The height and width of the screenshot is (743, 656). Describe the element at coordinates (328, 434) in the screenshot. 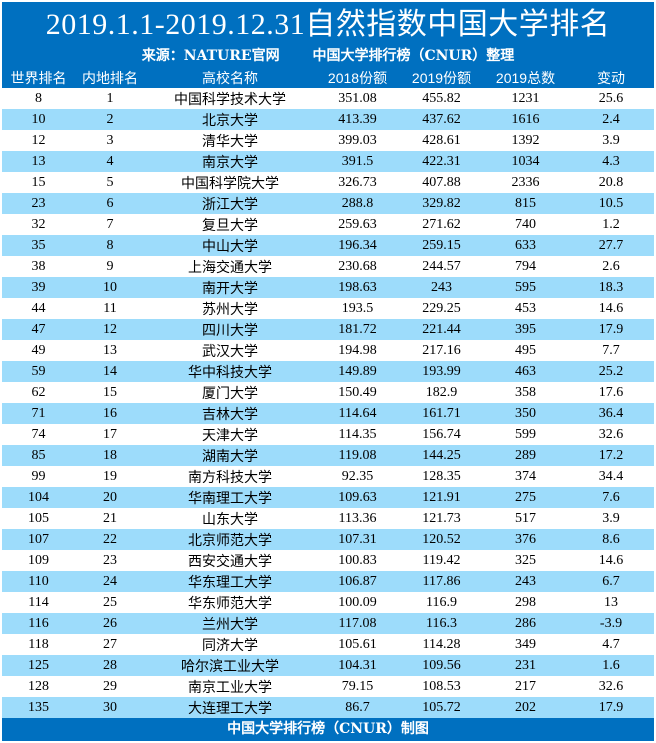

I see `table-row: 74 17 天津大学 114.35 156.74 599 32.6` at that location.